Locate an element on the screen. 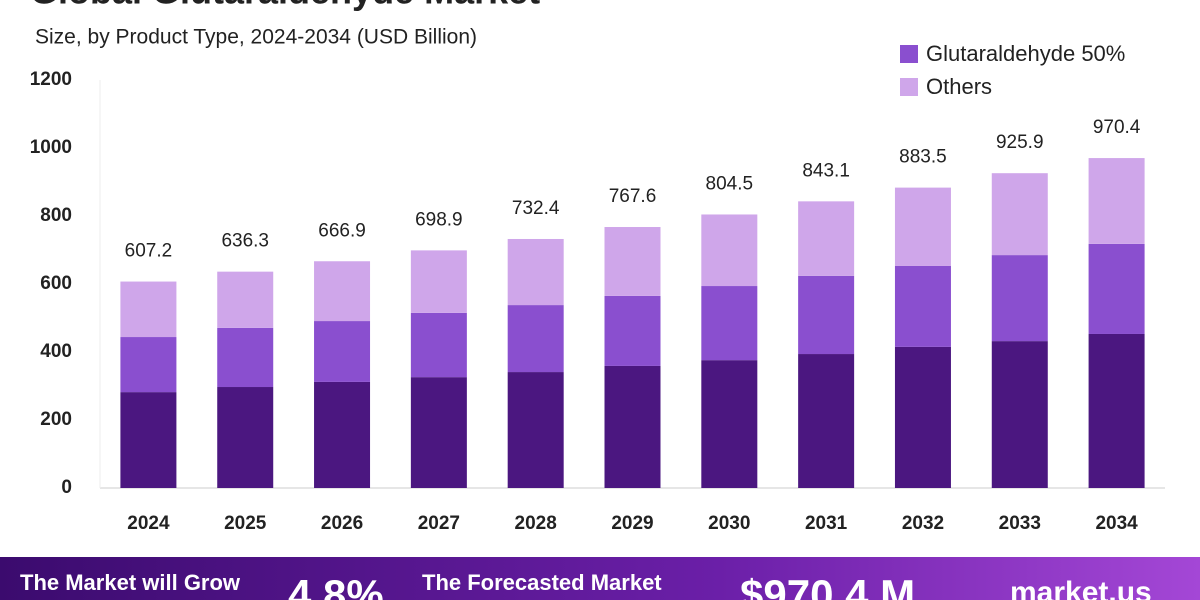  y-tick-label: 800 is located at coordinates (56, 215).